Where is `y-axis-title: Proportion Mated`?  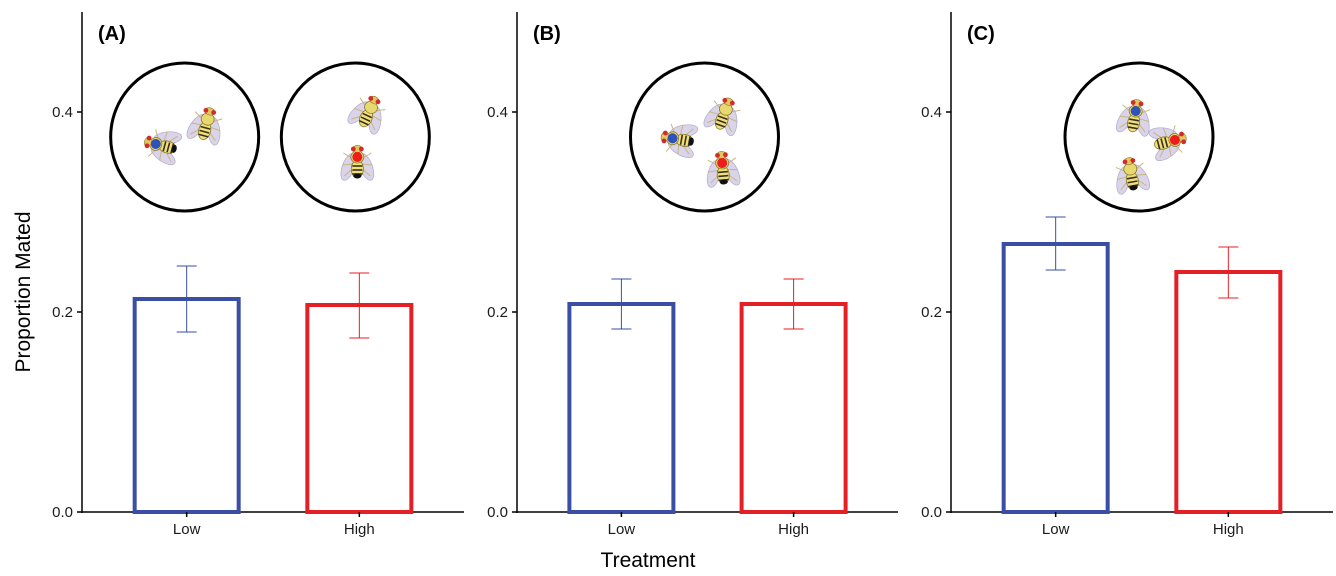
y-axis-title: Proportion Mated is located at coordinates (23, 291).